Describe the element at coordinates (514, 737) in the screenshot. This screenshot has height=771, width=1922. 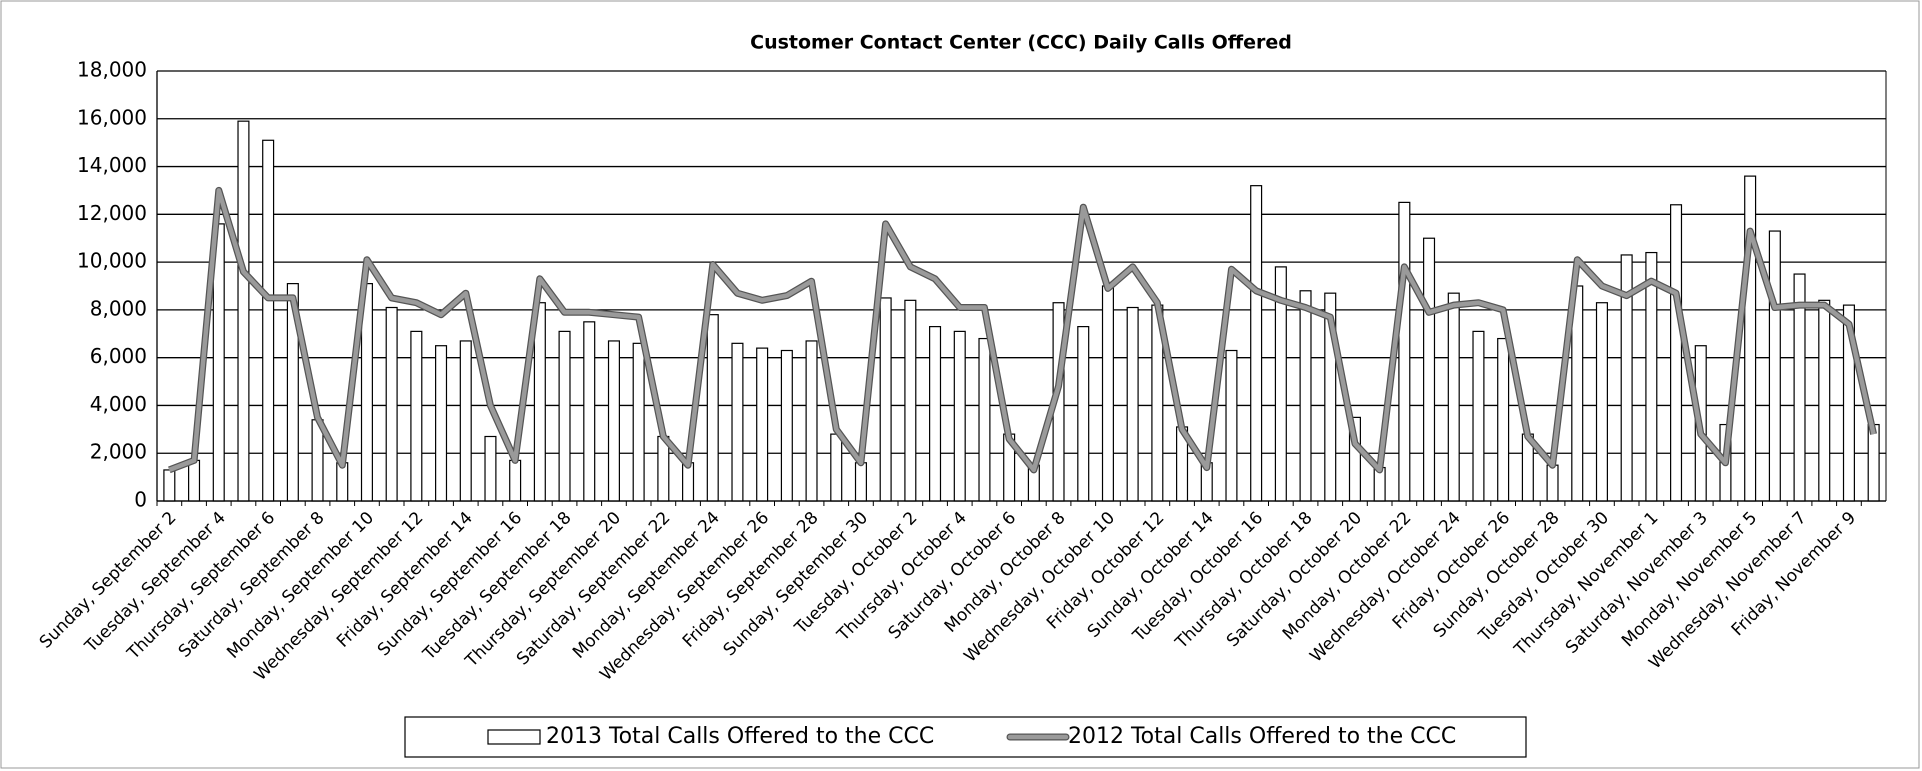
I see `legend-swatch` at that location.